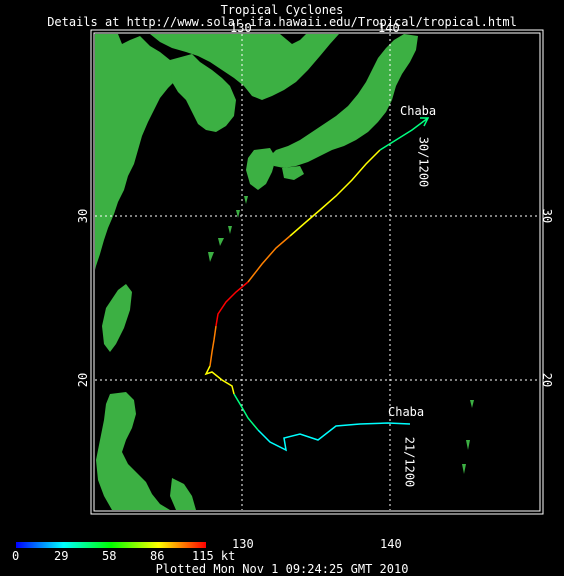 The height and width of the screenshot is (576, 564). I want to click on korea, so click(203, 93).